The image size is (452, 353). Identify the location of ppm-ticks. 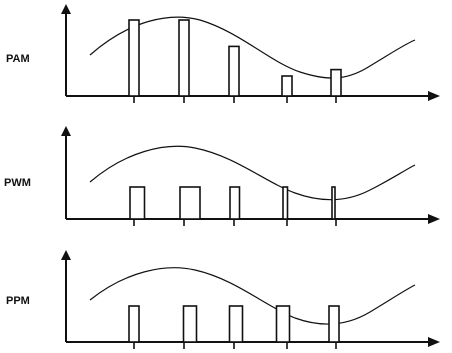
(235, 345).